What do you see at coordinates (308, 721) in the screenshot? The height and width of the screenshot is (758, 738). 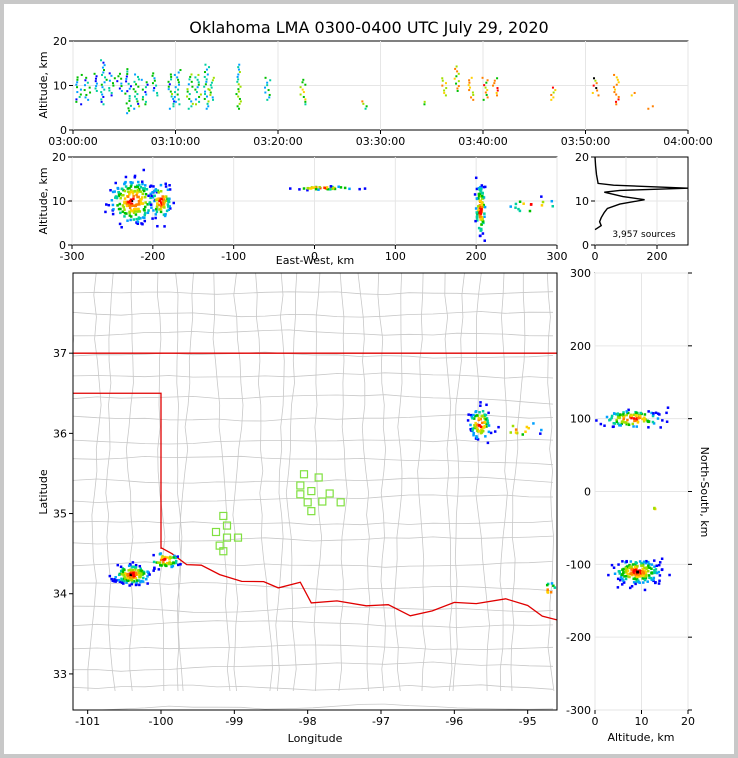 I see `x-tick-label: -98` at bounding box center [308, 721].